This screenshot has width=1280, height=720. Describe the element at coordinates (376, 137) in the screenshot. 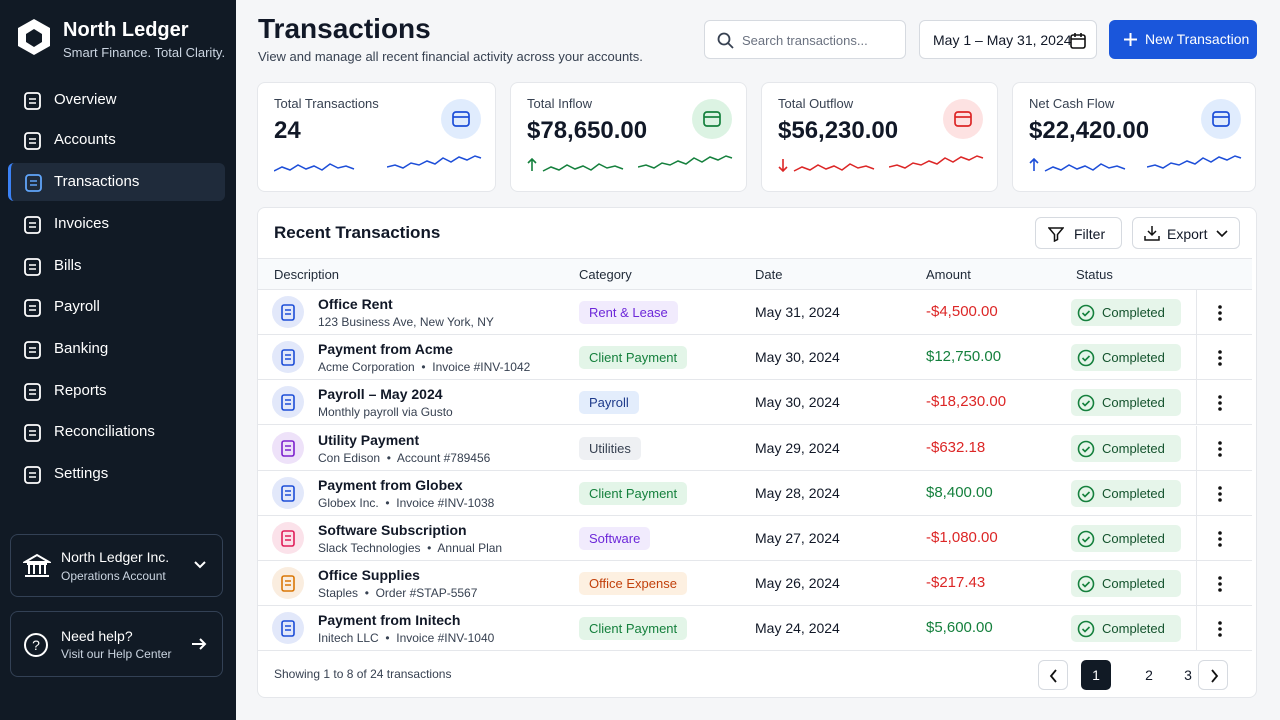

I see `stat-card: Total Transactions 24` at that location.